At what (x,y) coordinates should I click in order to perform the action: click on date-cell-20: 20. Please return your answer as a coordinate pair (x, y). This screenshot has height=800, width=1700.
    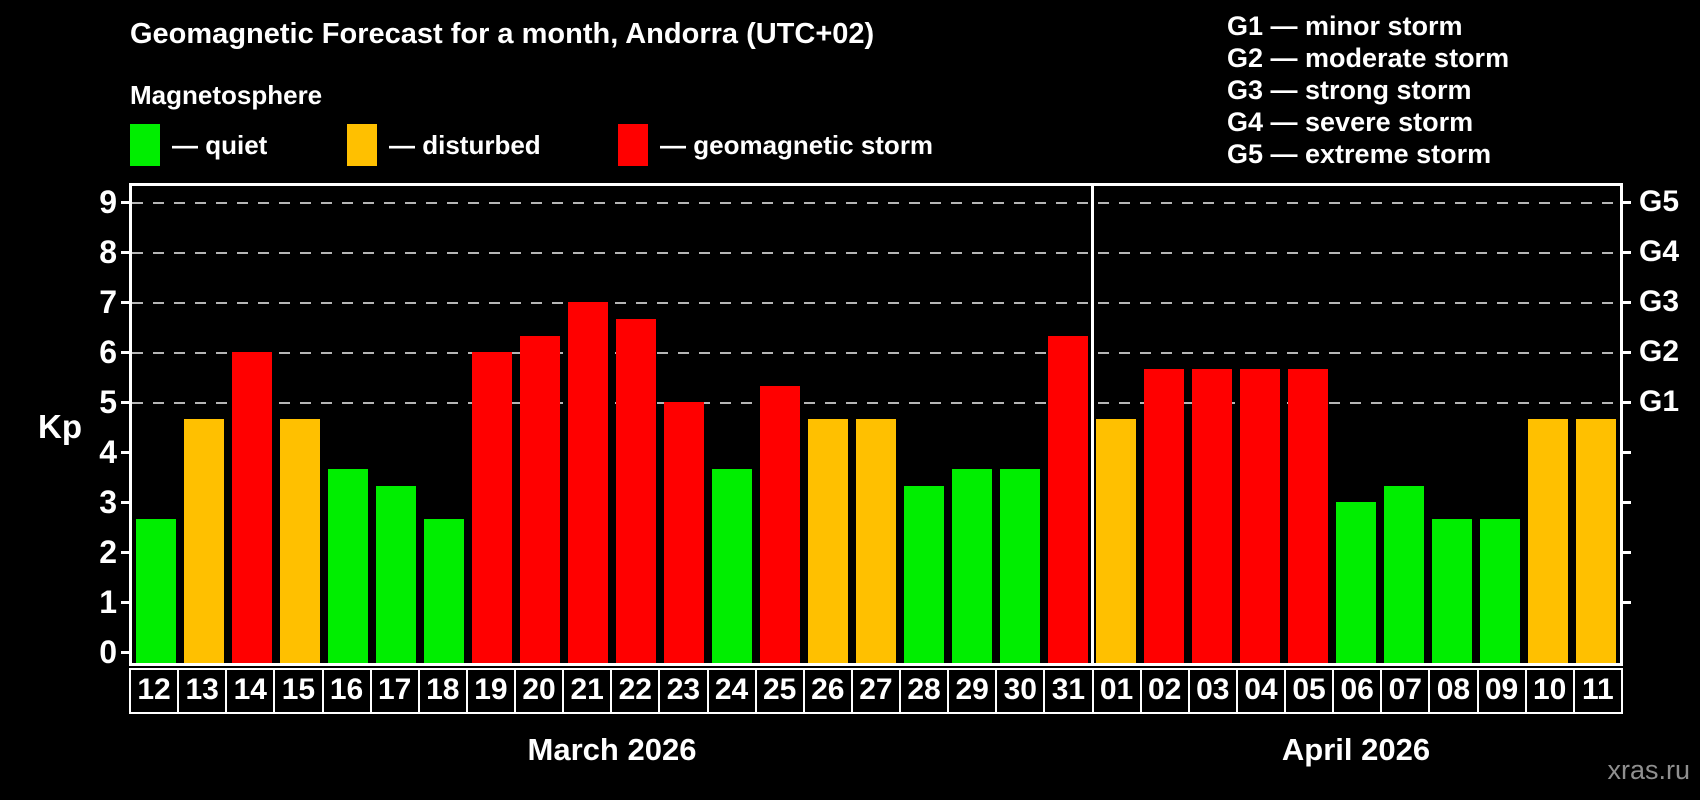
    Looking at the image, I should click on (539, 691).